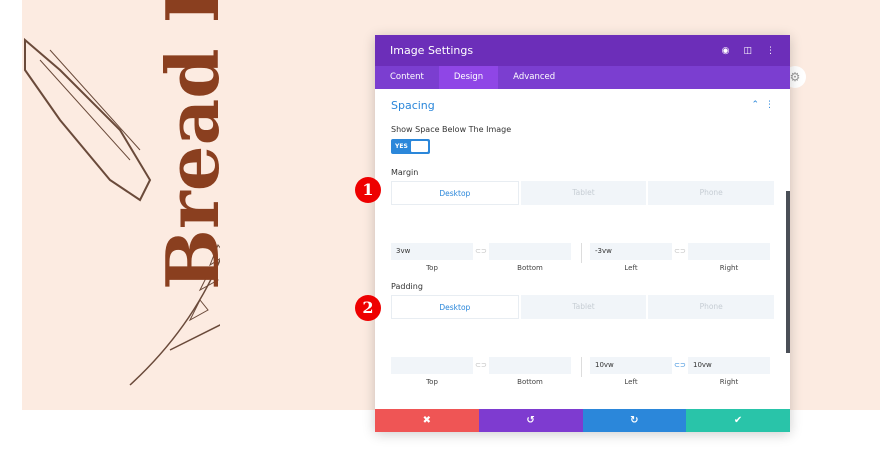 The image size is (880, 456). Describe the element at coordinates (401, 146) in the screenshot. I see `toggle-label: YES` at that location.